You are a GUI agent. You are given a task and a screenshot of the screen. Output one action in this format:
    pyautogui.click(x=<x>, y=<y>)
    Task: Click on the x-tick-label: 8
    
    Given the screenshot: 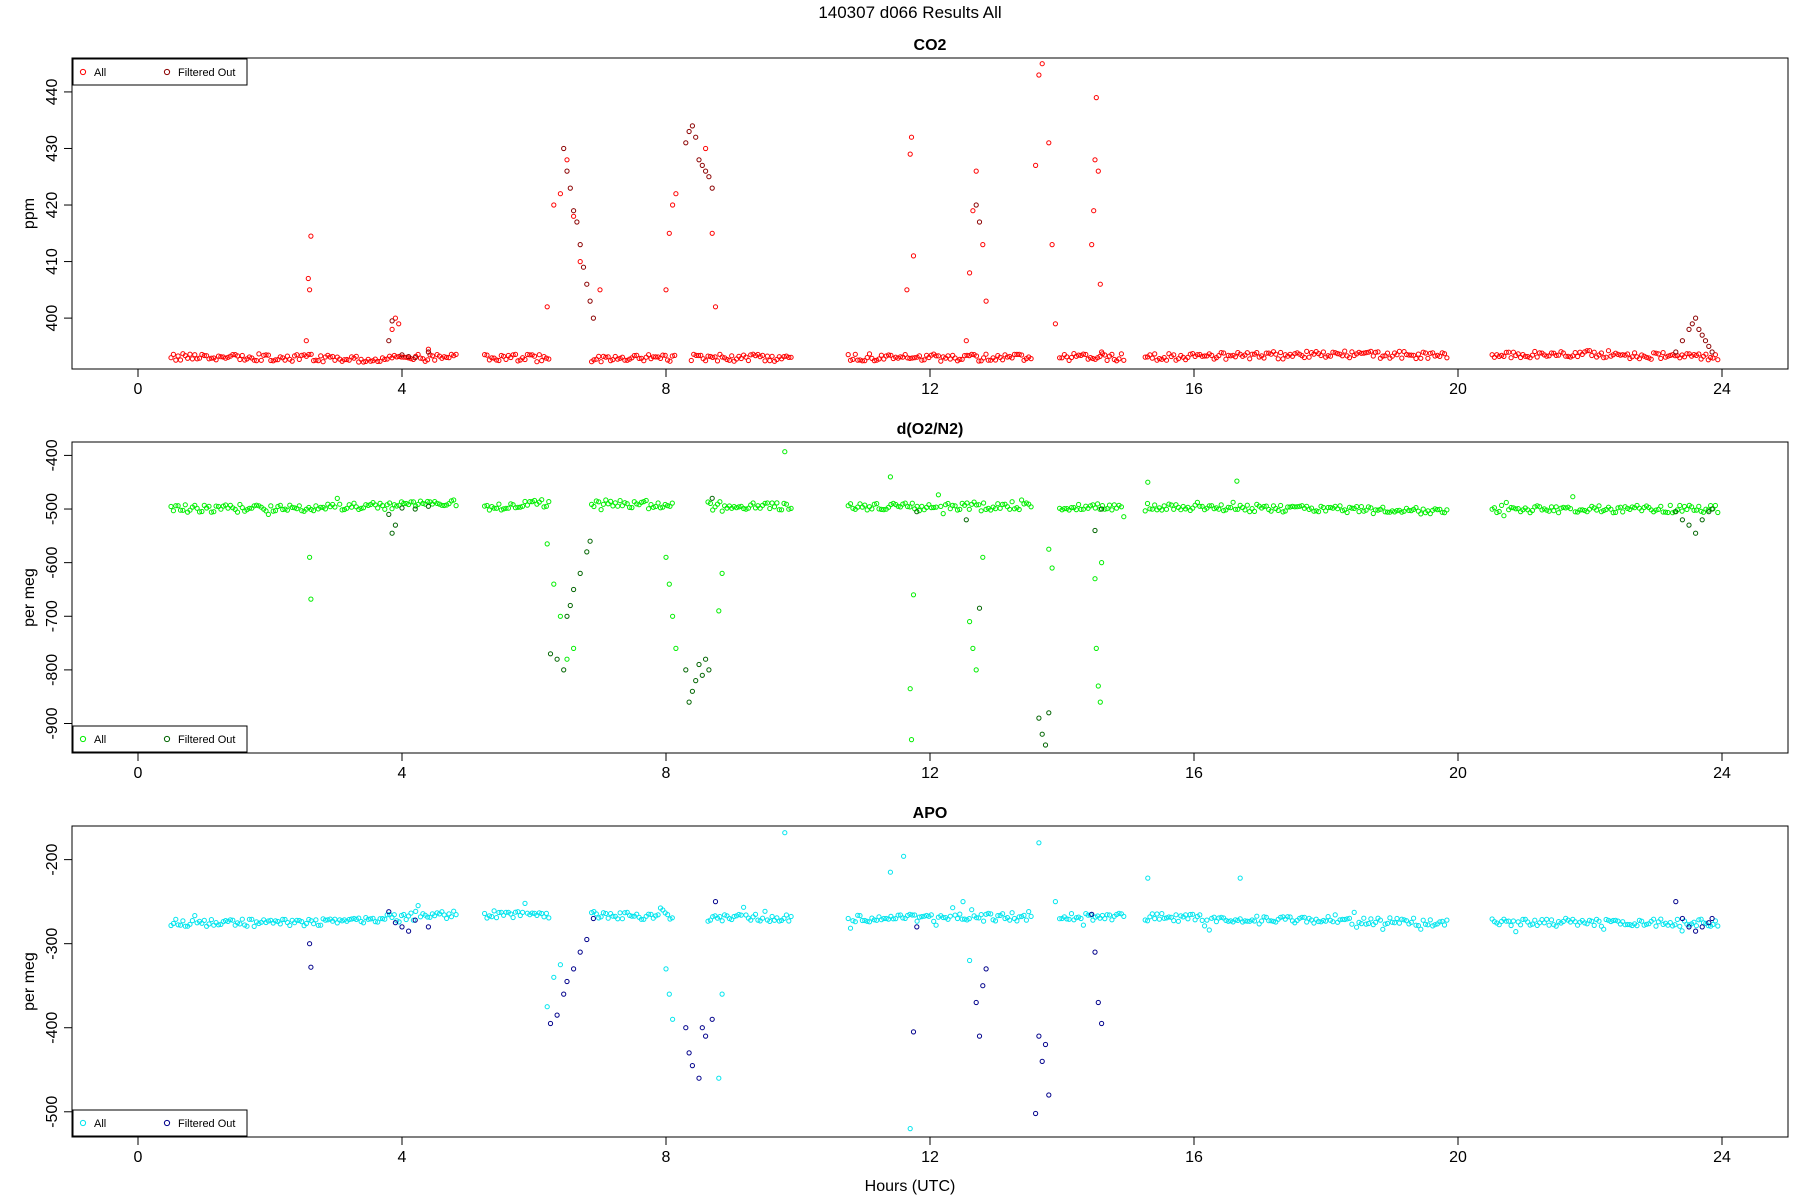 What is the action you would take?
    pyautogui.click(x=666, y=1157)
    